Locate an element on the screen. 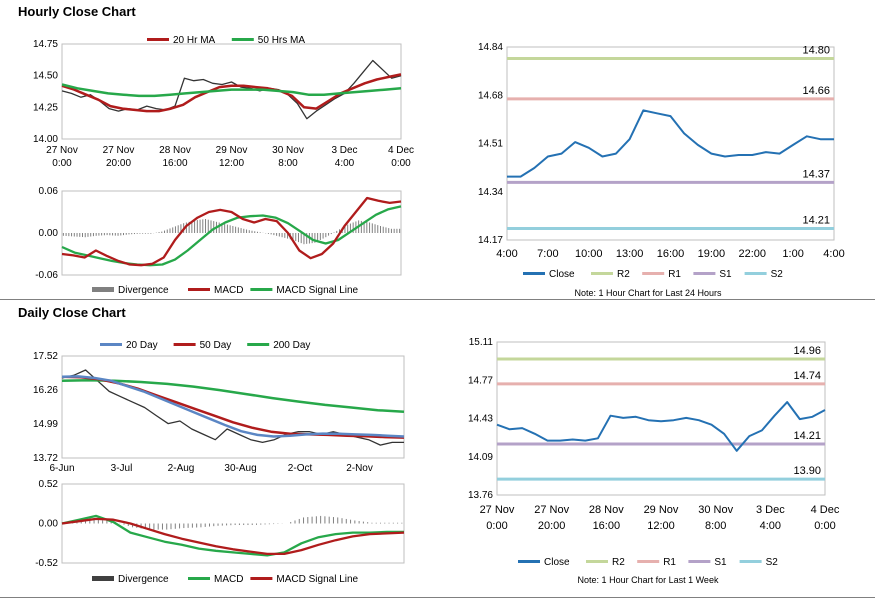 The image size is (875, 600). daily-levels-x-tick: 20:00 is located at coordinates (552, 526).